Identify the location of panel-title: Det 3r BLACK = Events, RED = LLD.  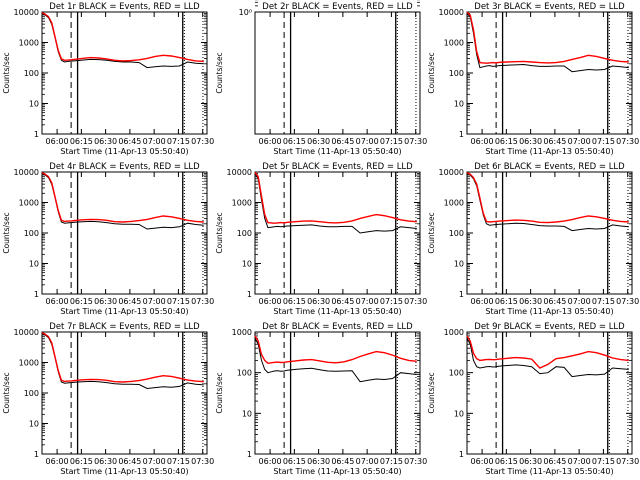
(549, 7).